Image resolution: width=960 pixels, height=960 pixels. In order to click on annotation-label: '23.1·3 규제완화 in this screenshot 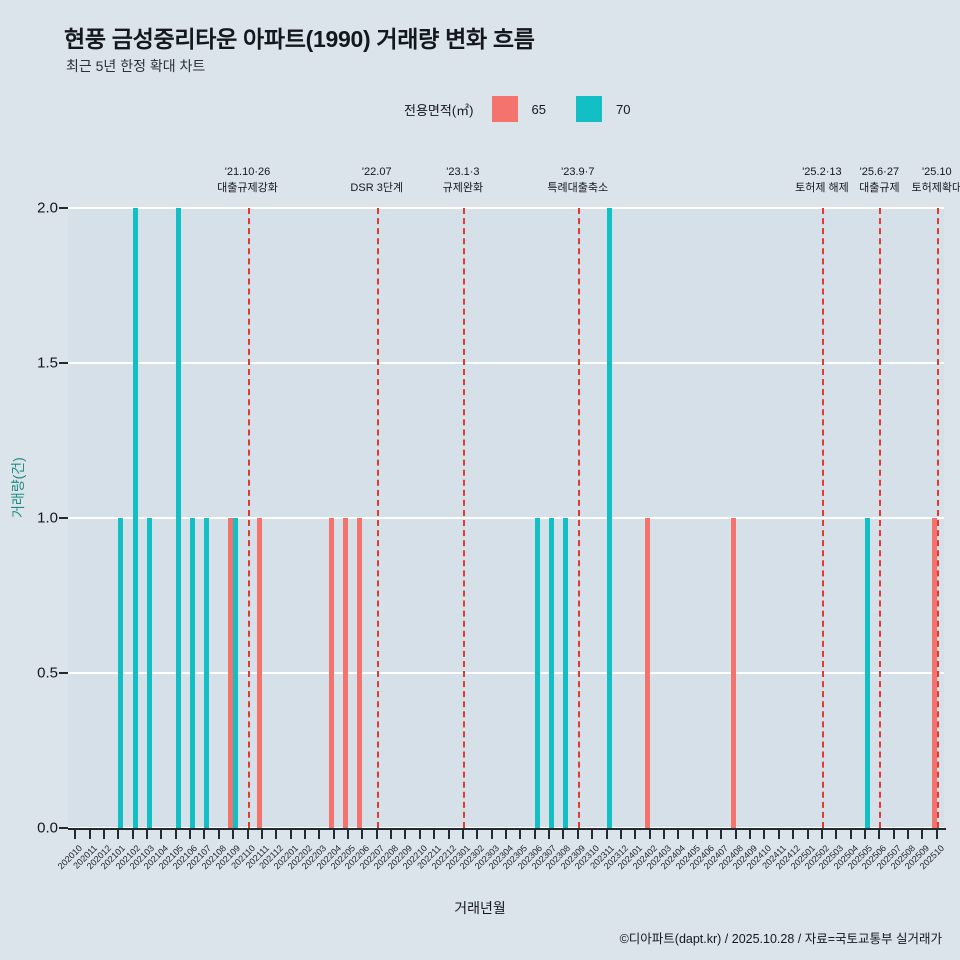, I will do `click(463, 180)`.